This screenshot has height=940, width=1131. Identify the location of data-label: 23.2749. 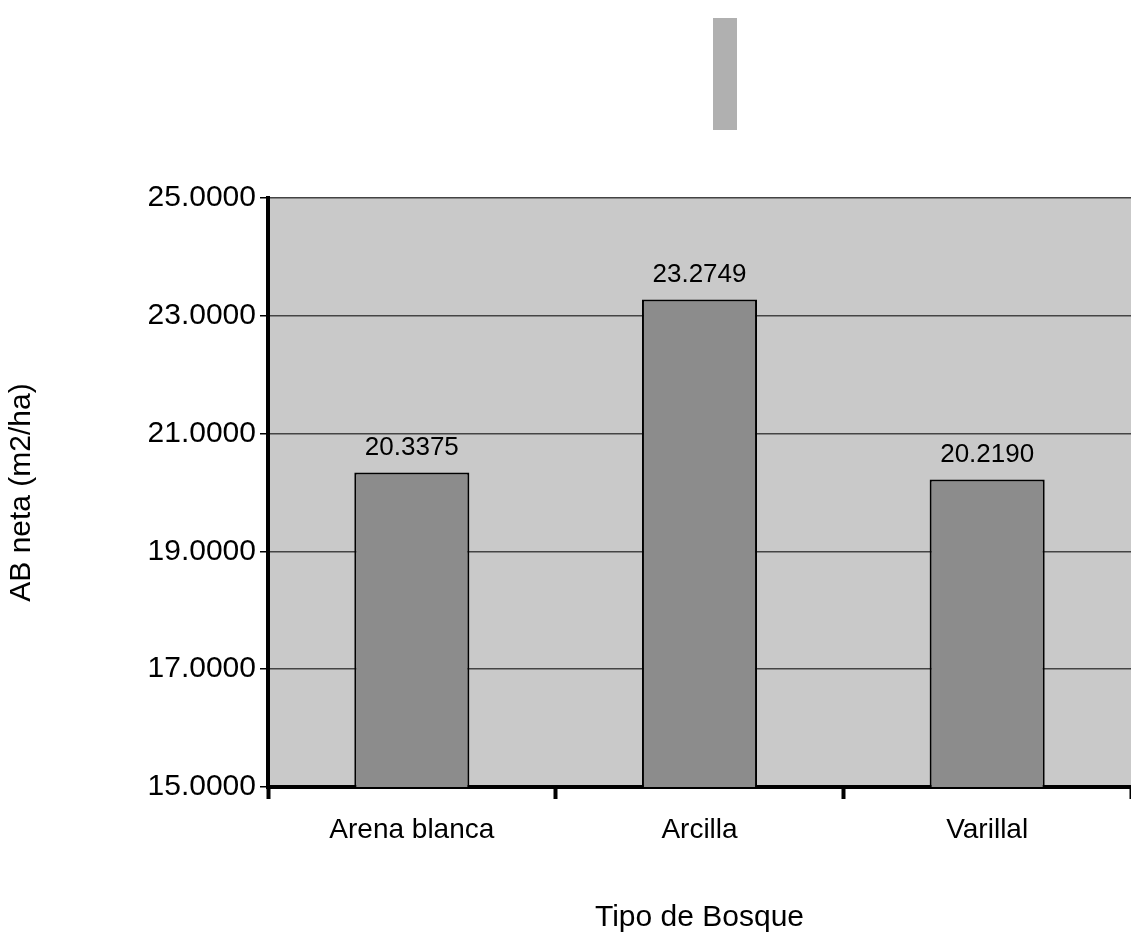
(699, 272).